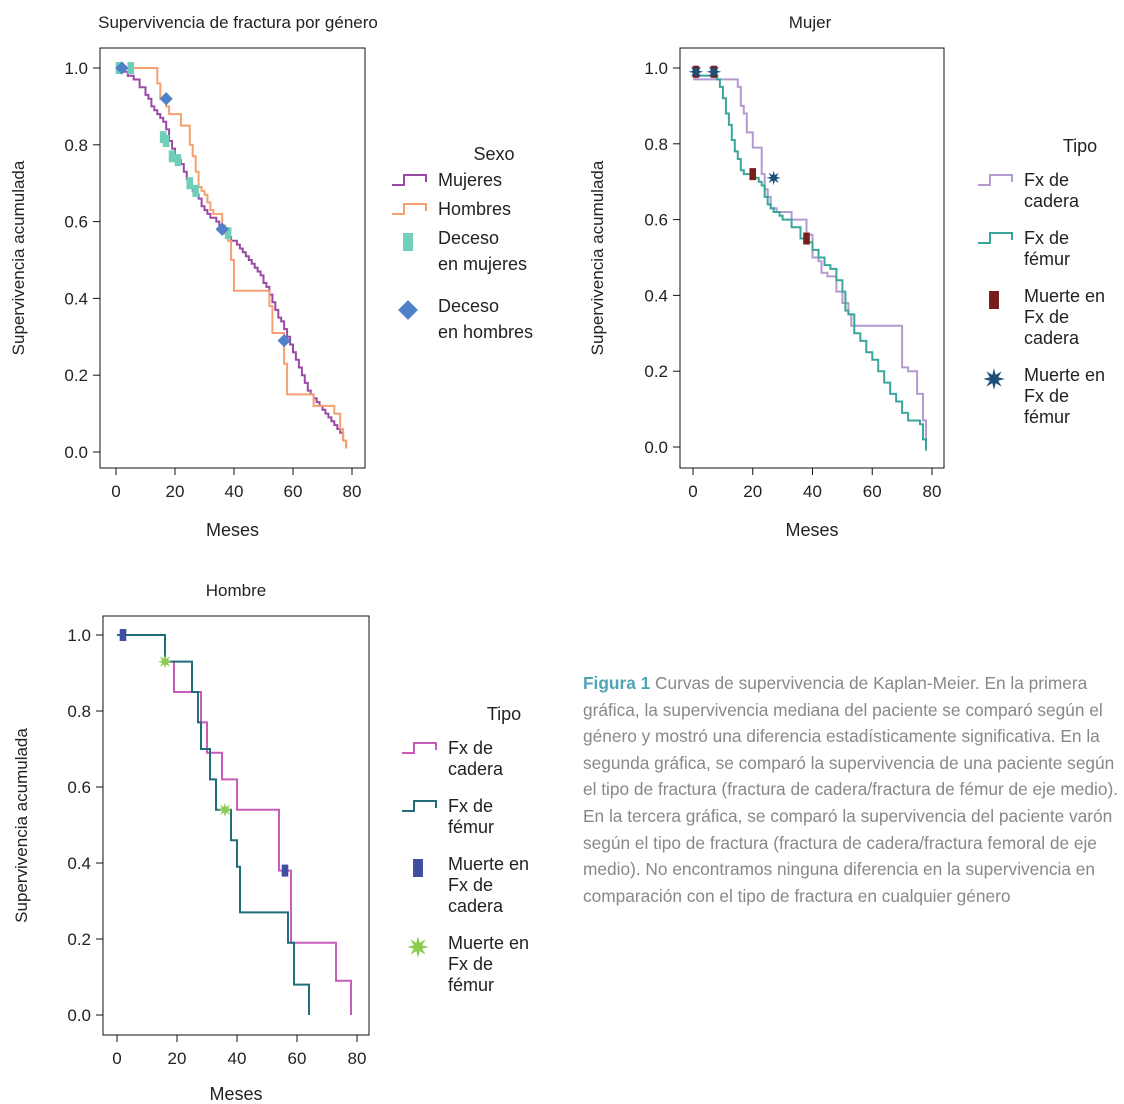 The width and height of the screenshot is (1124, 1104). I want to click on legend-label-2: fémur, so click(471, 827).